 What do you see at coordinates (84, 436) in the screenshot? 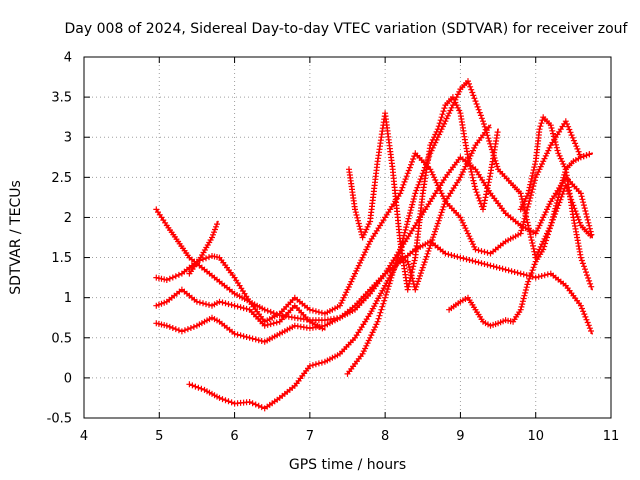
I see `x-tick-label: 4` at bounding box center [84, 436].